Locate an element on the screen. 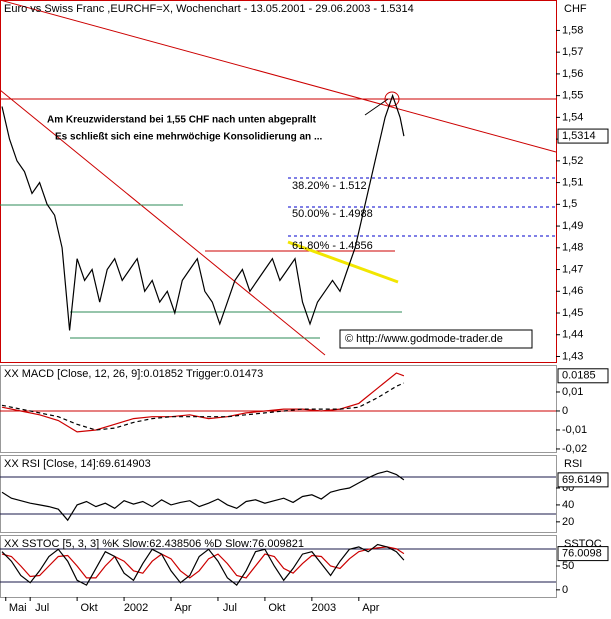 Image resolution: width=611 pixels, height=619 pixels. y-tick-label: -0,02 is located at coordinates (574, 449).